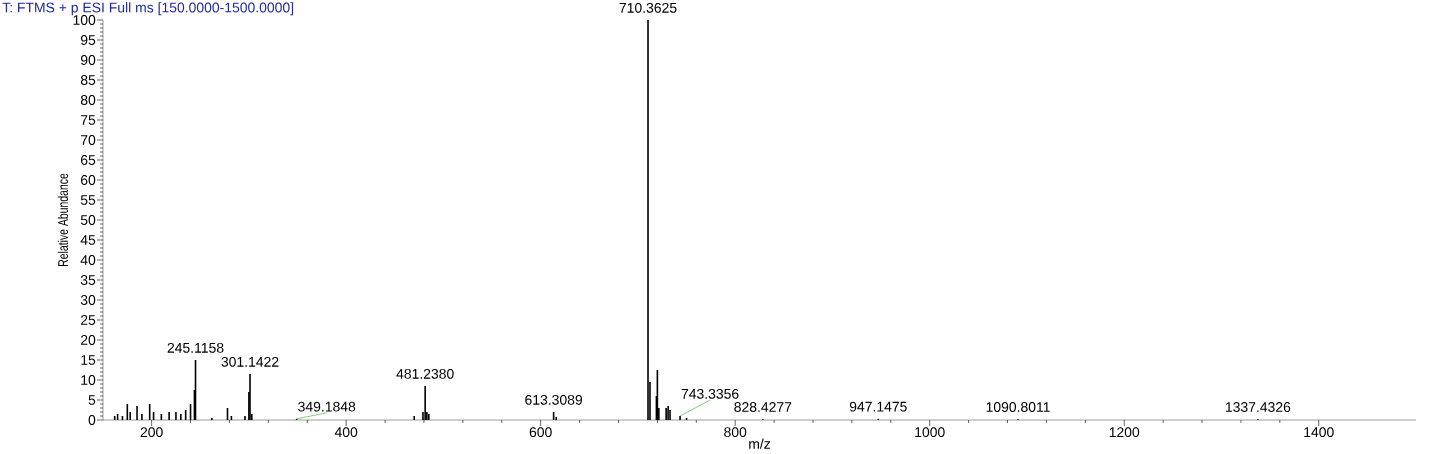 This screenshot has height=454, width=1429. What do you see at coordinates (930, 432) in the screenshot?
I see `x-tick-label: 1000` at bounding box center [930, 432].